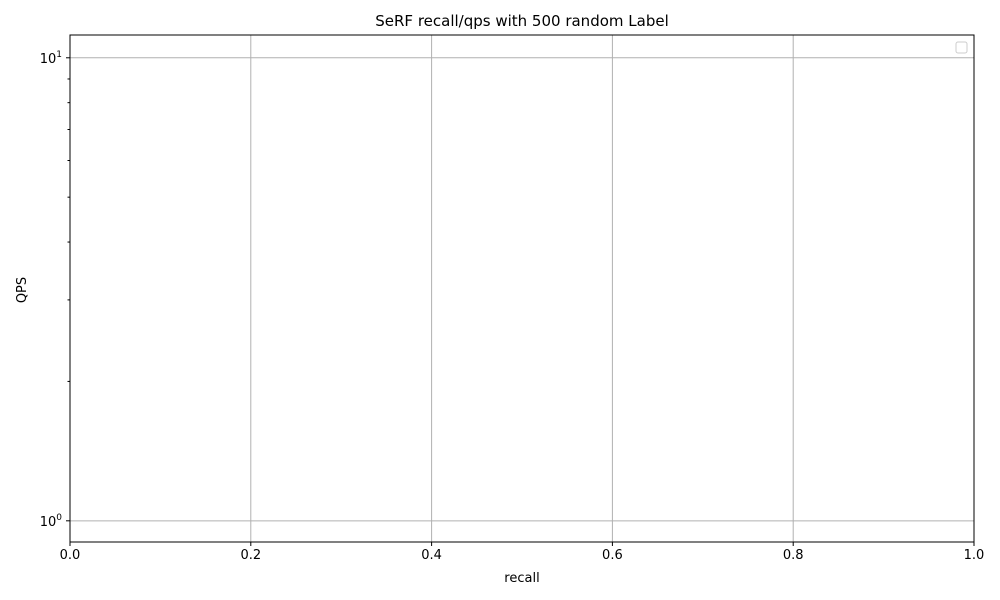 The height and width of the screenshot is (600, 1000). I want to click on x-axis-label: recall, so click(521, 578).